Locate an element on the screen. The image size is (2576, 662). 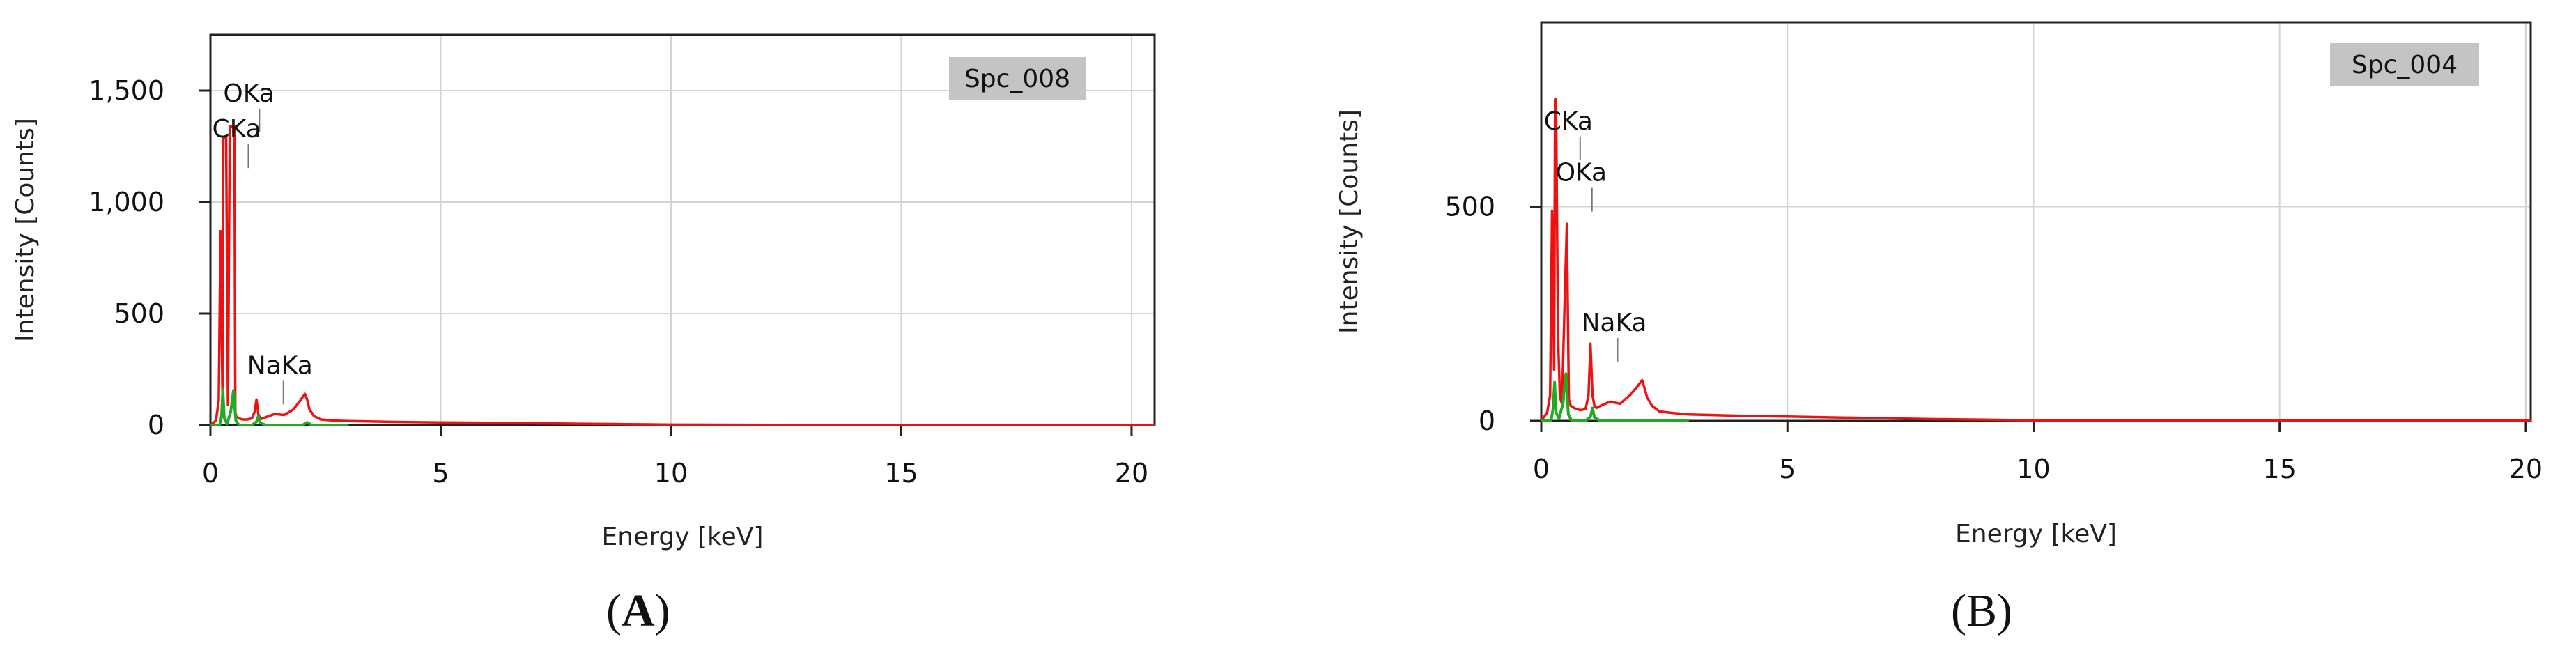
spectrum-badge-label: Spc_004 is located at coordinates (2405, 65).